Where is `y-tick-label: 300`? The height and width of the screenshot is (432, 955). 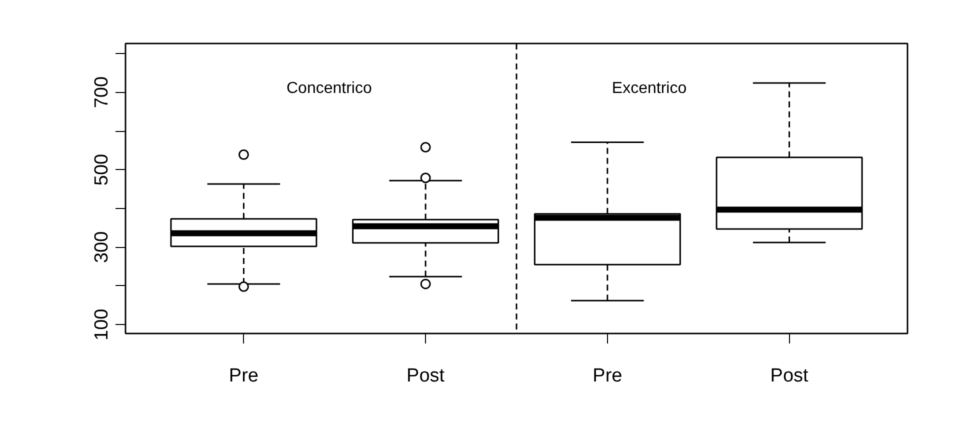 y-tick-label: 300 is located at coordinates (102, 247).